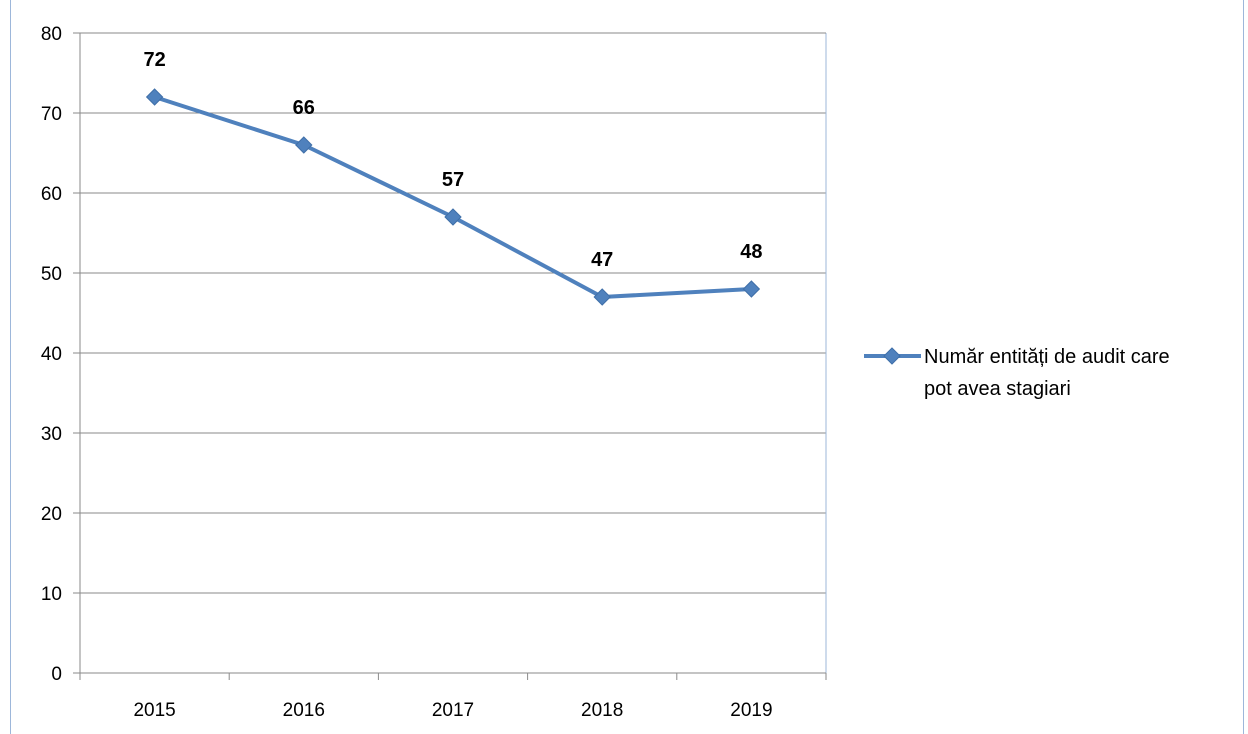 Image resolution: width=1248 pixels, height=734 pixels. Describe the element at coordinates (51, 514) in the screenshot. I see `y-tick-label: 20` at that location.